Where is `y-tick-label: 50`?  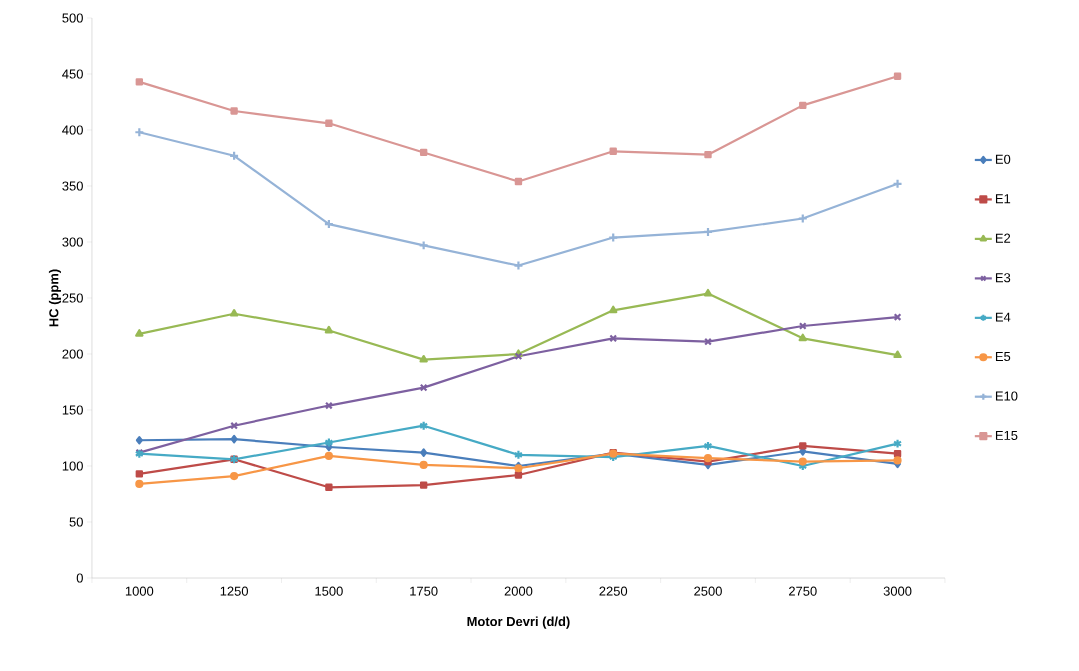 y-tick-label: 50 is located at coordinates (76, 522).